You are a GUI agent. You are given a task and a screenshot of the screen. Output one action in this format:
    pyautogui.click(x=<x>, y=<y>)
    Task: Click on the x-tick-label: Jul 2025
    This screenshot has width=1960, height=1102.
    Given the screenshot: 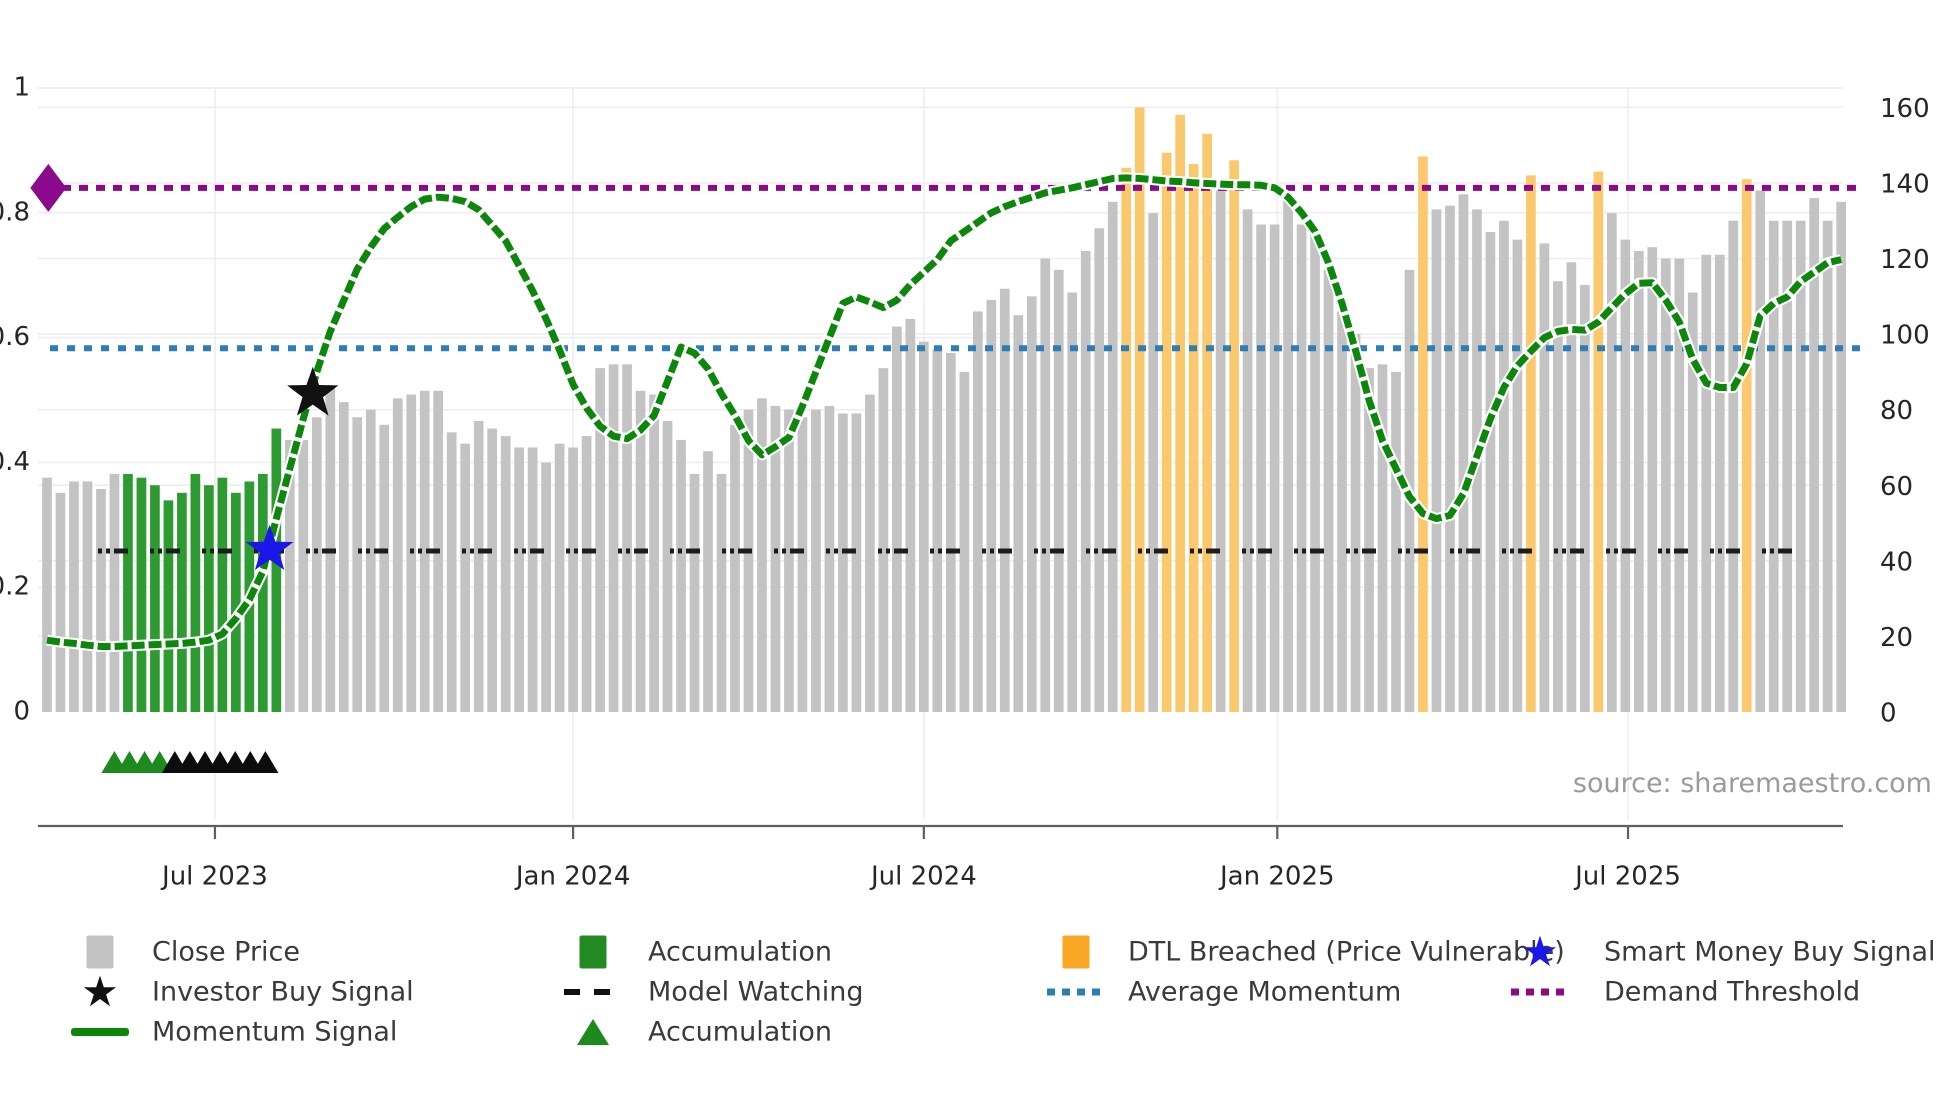 What is the action you would take?
    pyautogui.click(x=1627, y=876)
    